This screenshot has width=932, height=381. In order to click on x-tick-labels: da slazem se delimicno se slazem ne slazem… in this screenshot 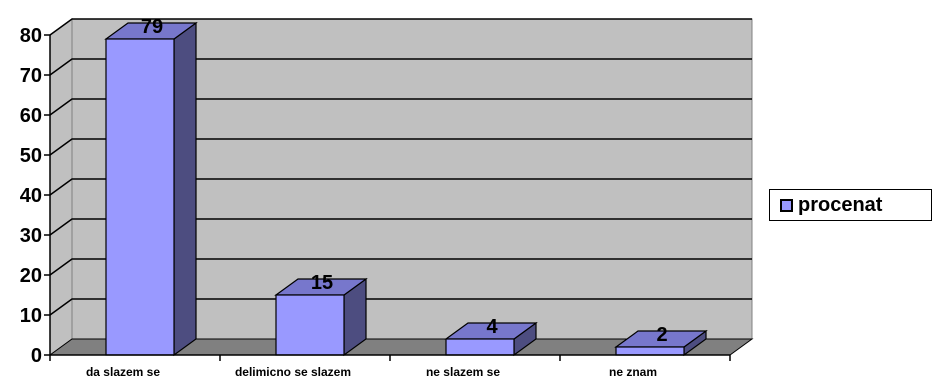, I will do `click(371, 372)`.